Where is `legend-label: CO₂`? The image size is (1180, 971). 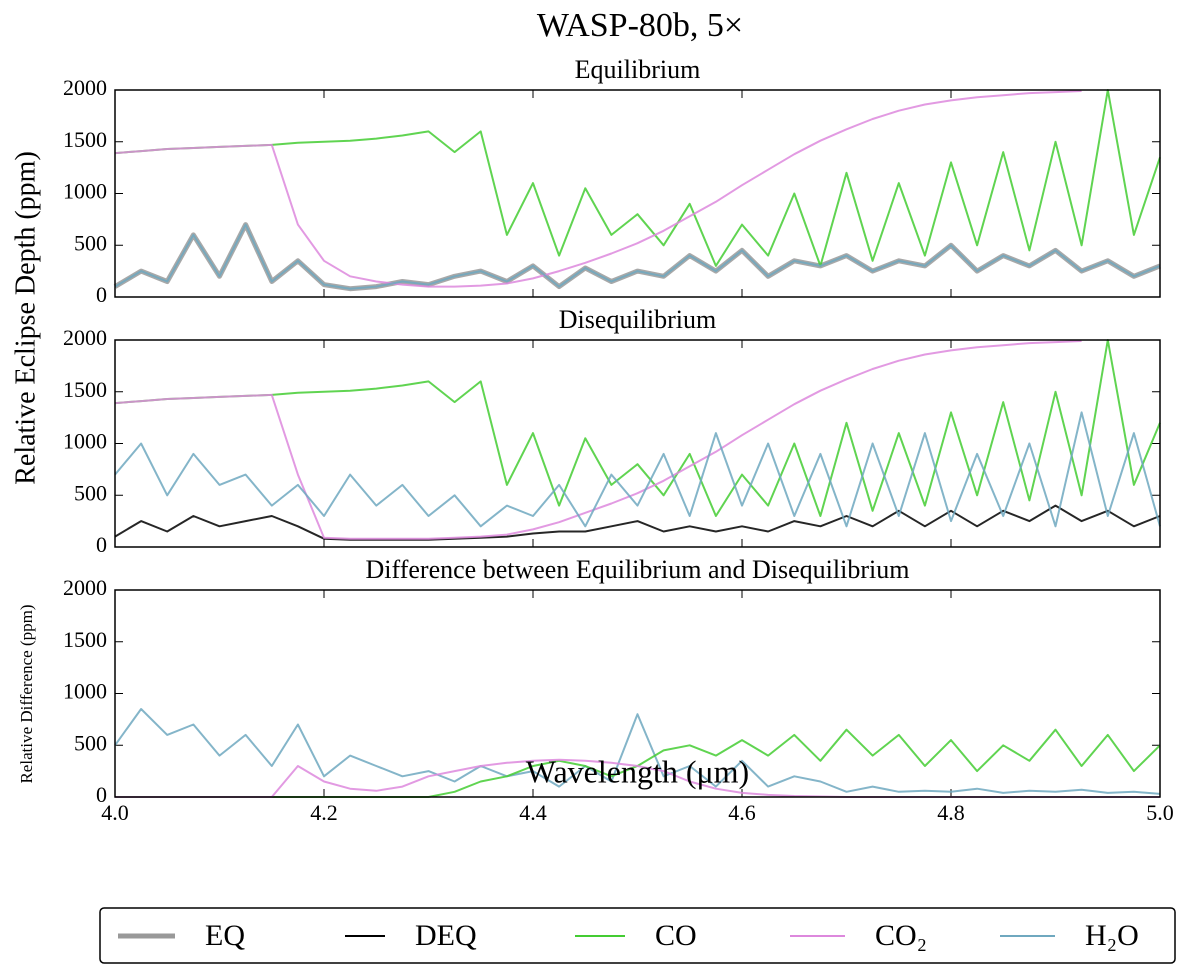 legend-label: CO₂ is located at coordinates (901, 935).